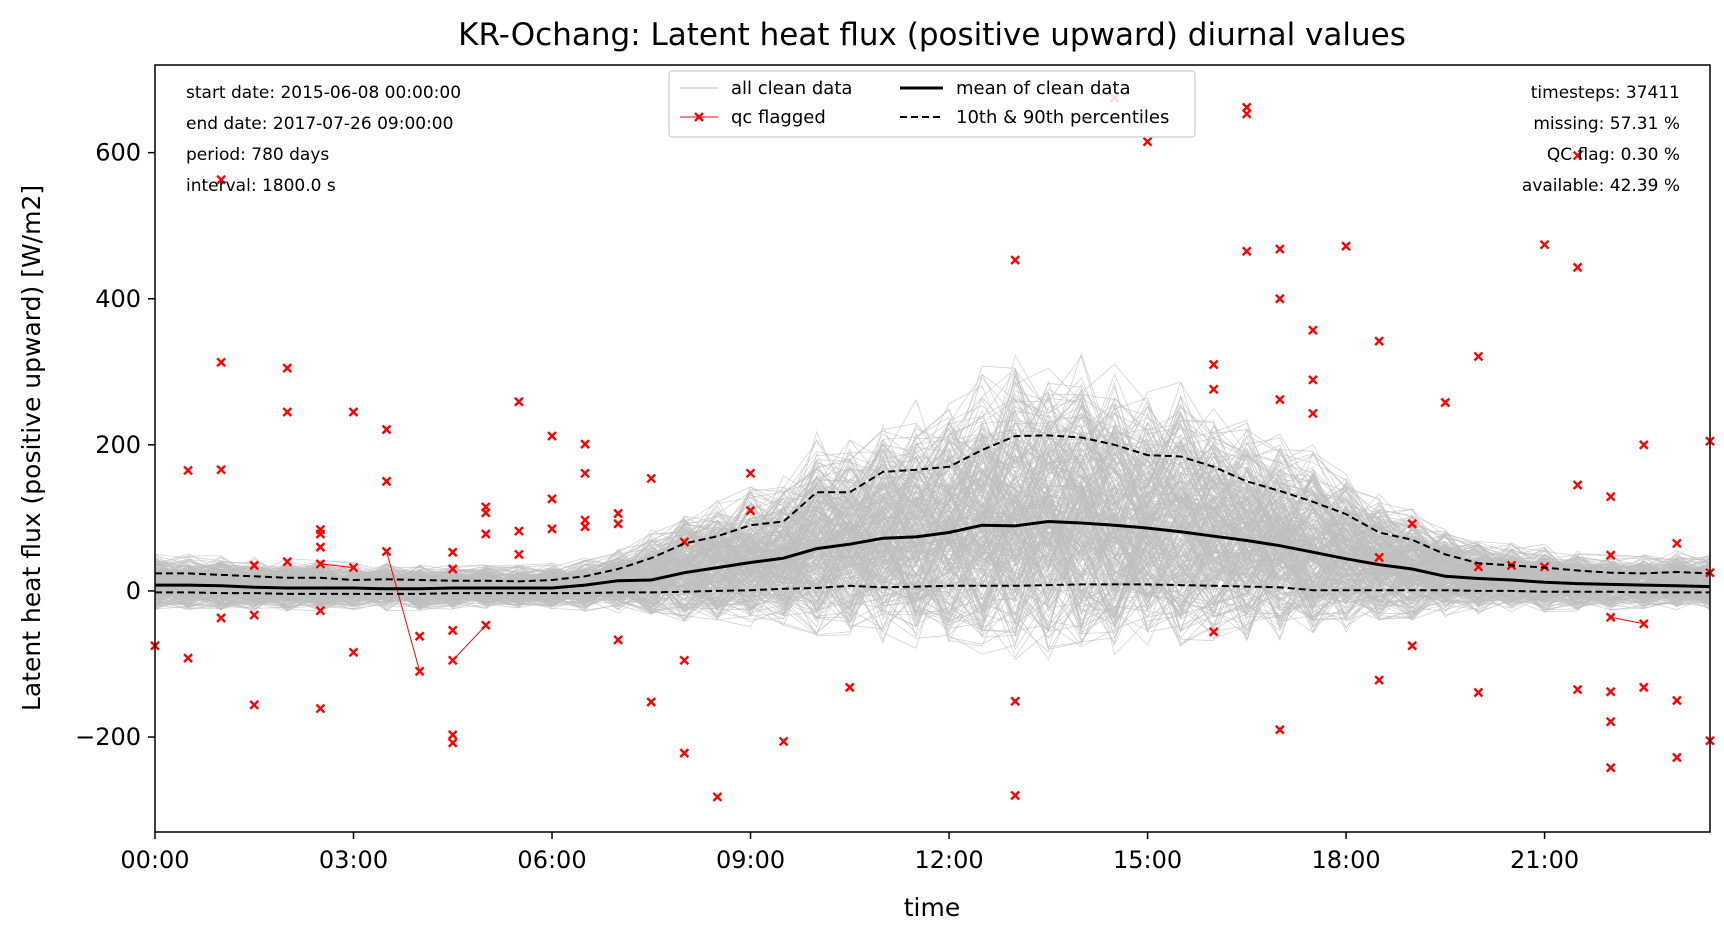  What do you see at coordinates (932, 907) in the screenshot?
I see `x-axis-label: time` at bounding box center [932, 907].